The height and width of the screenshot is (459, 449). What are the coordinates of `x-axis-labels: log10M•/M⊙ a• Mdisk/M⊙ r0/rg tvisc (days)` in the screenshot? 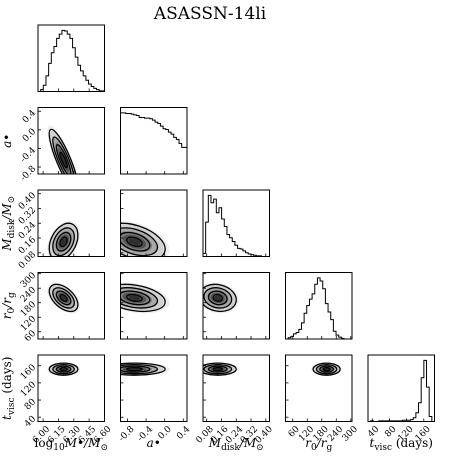 It's located at (234, 444).